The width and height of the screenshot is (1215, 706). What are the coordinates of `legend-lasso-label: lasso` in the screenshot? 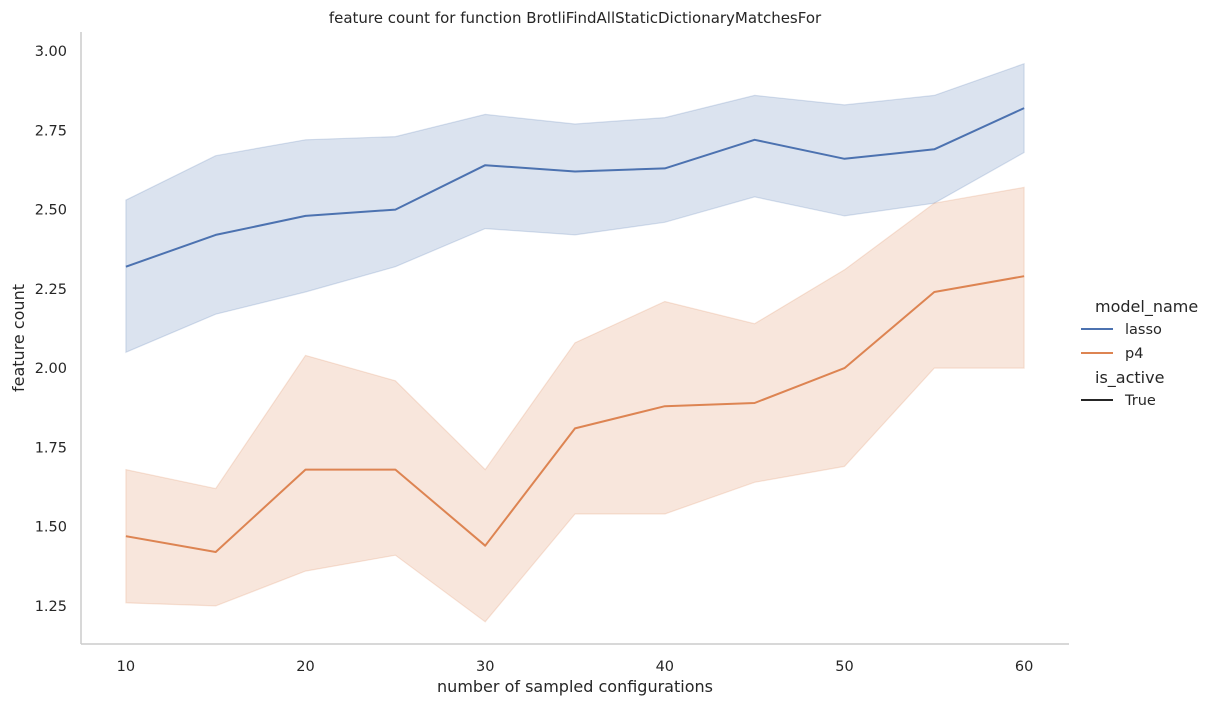 It's located at (1143, 330).